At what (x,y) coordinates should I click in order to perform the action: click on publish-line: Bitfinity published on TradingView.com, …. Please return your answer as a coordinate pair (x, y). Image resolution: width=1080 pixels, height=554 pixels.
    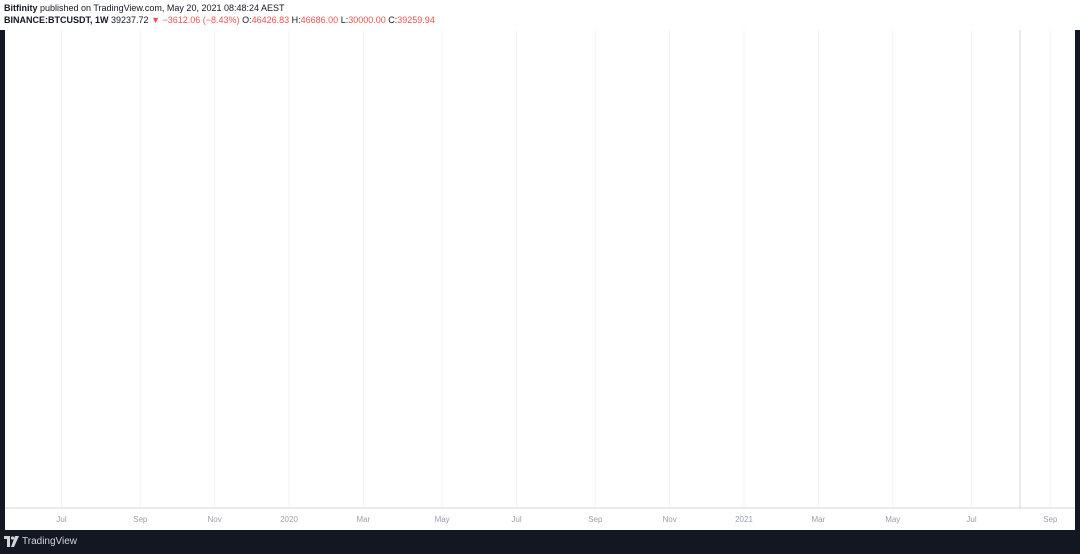
    Looking at the image, I should click on (144, 8).